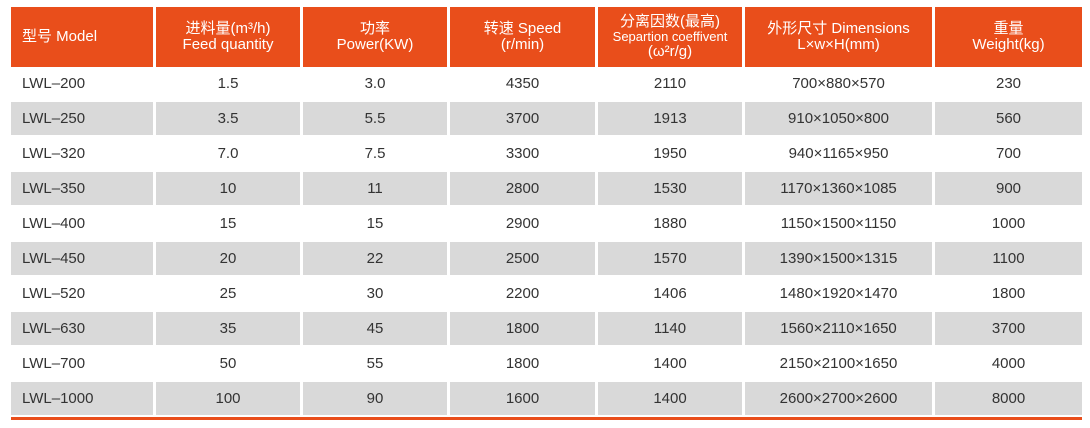 The width and height of the screenshot is (1090, 428). What do you see at coordinates (83, 397) in the screenshot?
I see `cell-model: LWL–1000` at bounding box center [83, 397].